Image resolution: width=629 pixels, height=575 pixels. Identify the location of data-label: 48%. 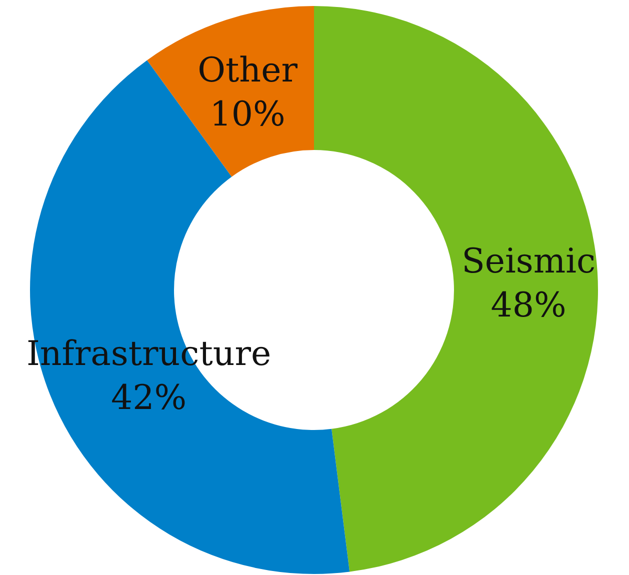
(528, 306).